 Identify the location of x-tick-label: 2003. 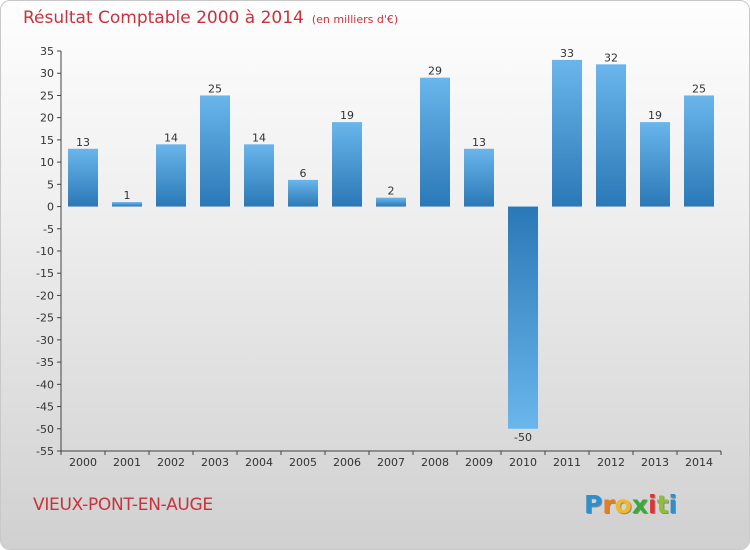
(215, 462).